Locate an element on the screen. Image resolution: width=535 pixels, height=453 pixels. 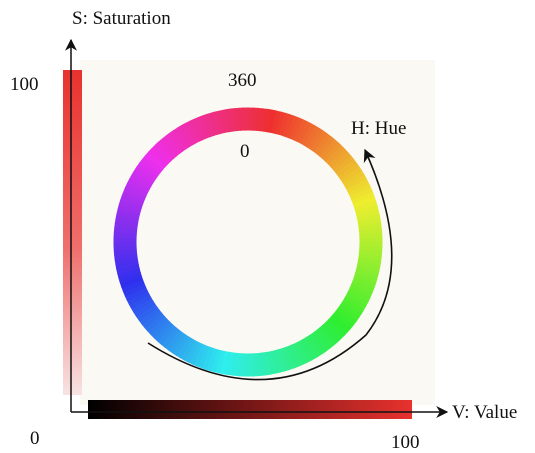
saturation-bar is located at coordinates (72, 232).